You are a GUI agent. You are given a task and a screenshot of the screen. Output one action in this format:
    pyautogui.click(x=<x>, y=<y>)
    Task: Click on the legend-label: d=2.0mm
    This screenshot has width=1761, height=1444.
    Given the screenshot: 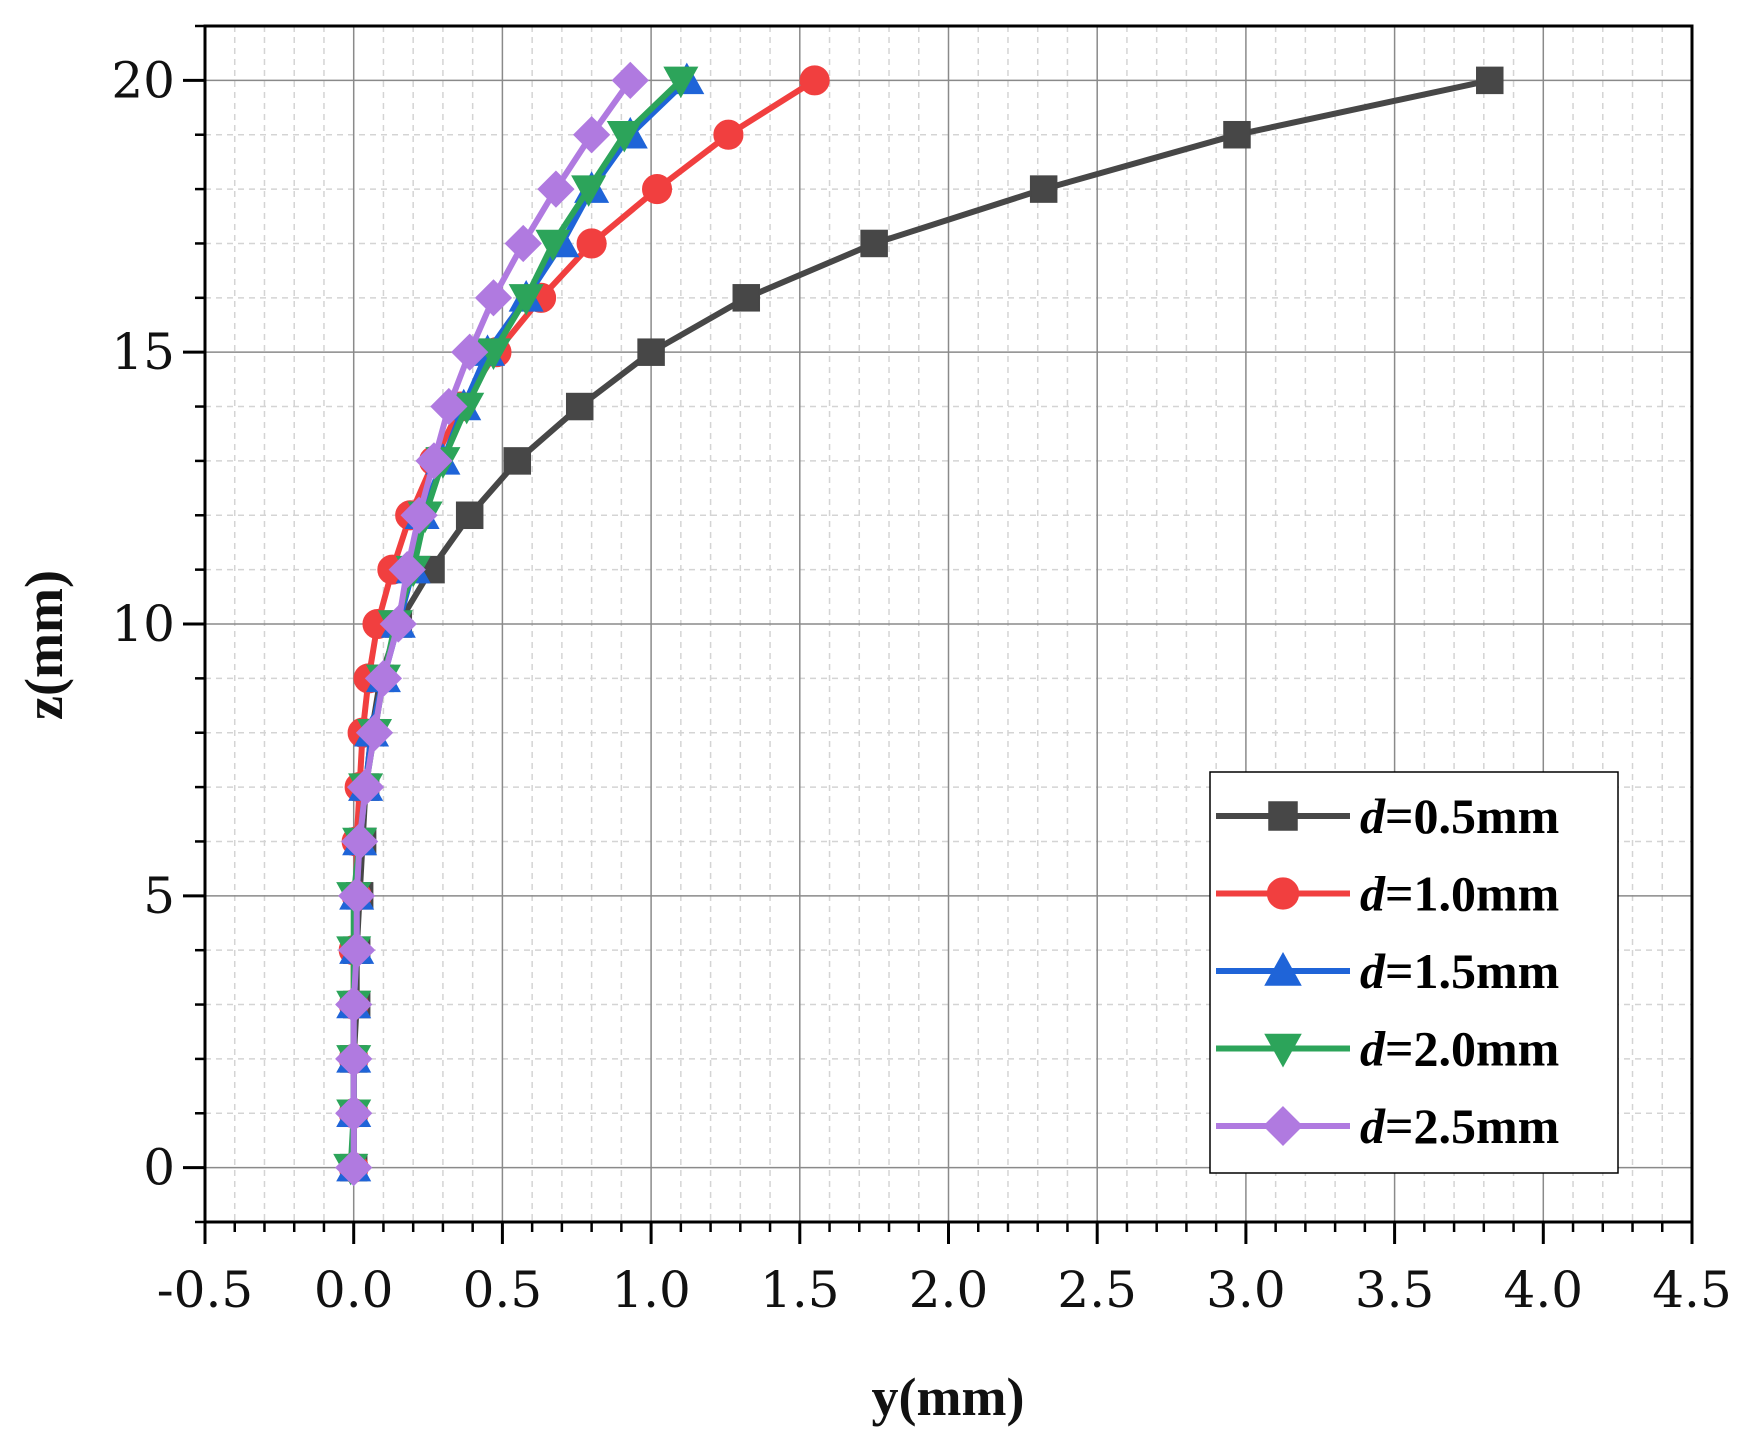 What is the action you would take?
    pyautogui.click(x=1459, y=1049)
    